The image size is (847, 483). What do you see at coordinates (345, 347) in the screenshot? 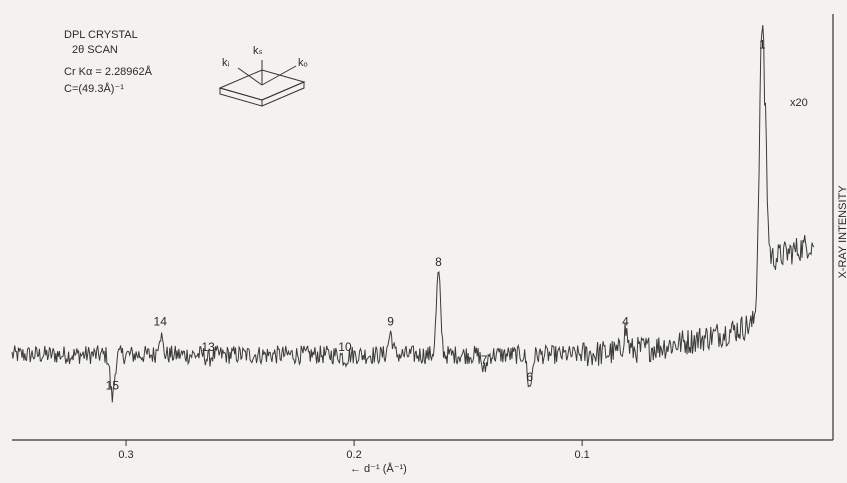
I see `peak-label-10: 10` at bounding box center [345, 347].